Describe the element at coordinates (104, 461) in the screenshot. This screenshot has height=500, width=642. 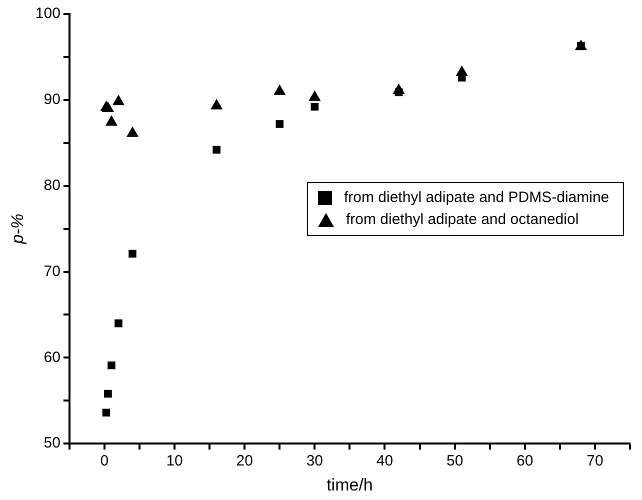
I see `x-tick-label: 0` at that location.